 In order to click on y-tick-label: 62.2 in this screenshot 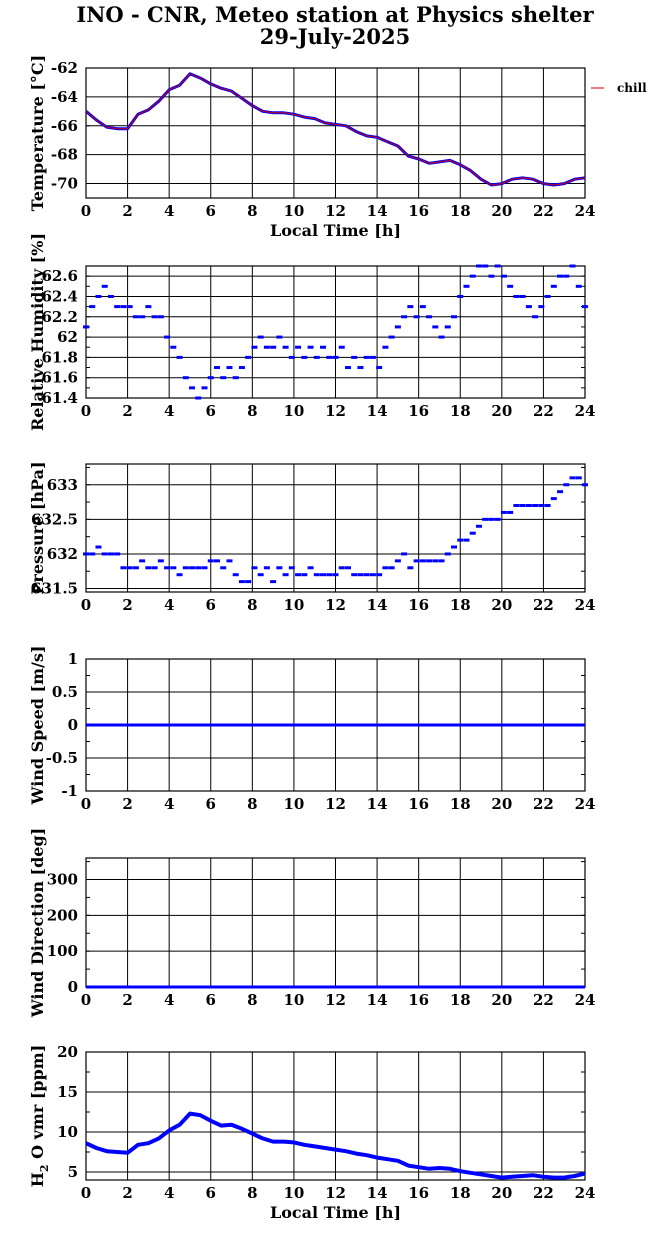, I will do `click(59, 317)`.